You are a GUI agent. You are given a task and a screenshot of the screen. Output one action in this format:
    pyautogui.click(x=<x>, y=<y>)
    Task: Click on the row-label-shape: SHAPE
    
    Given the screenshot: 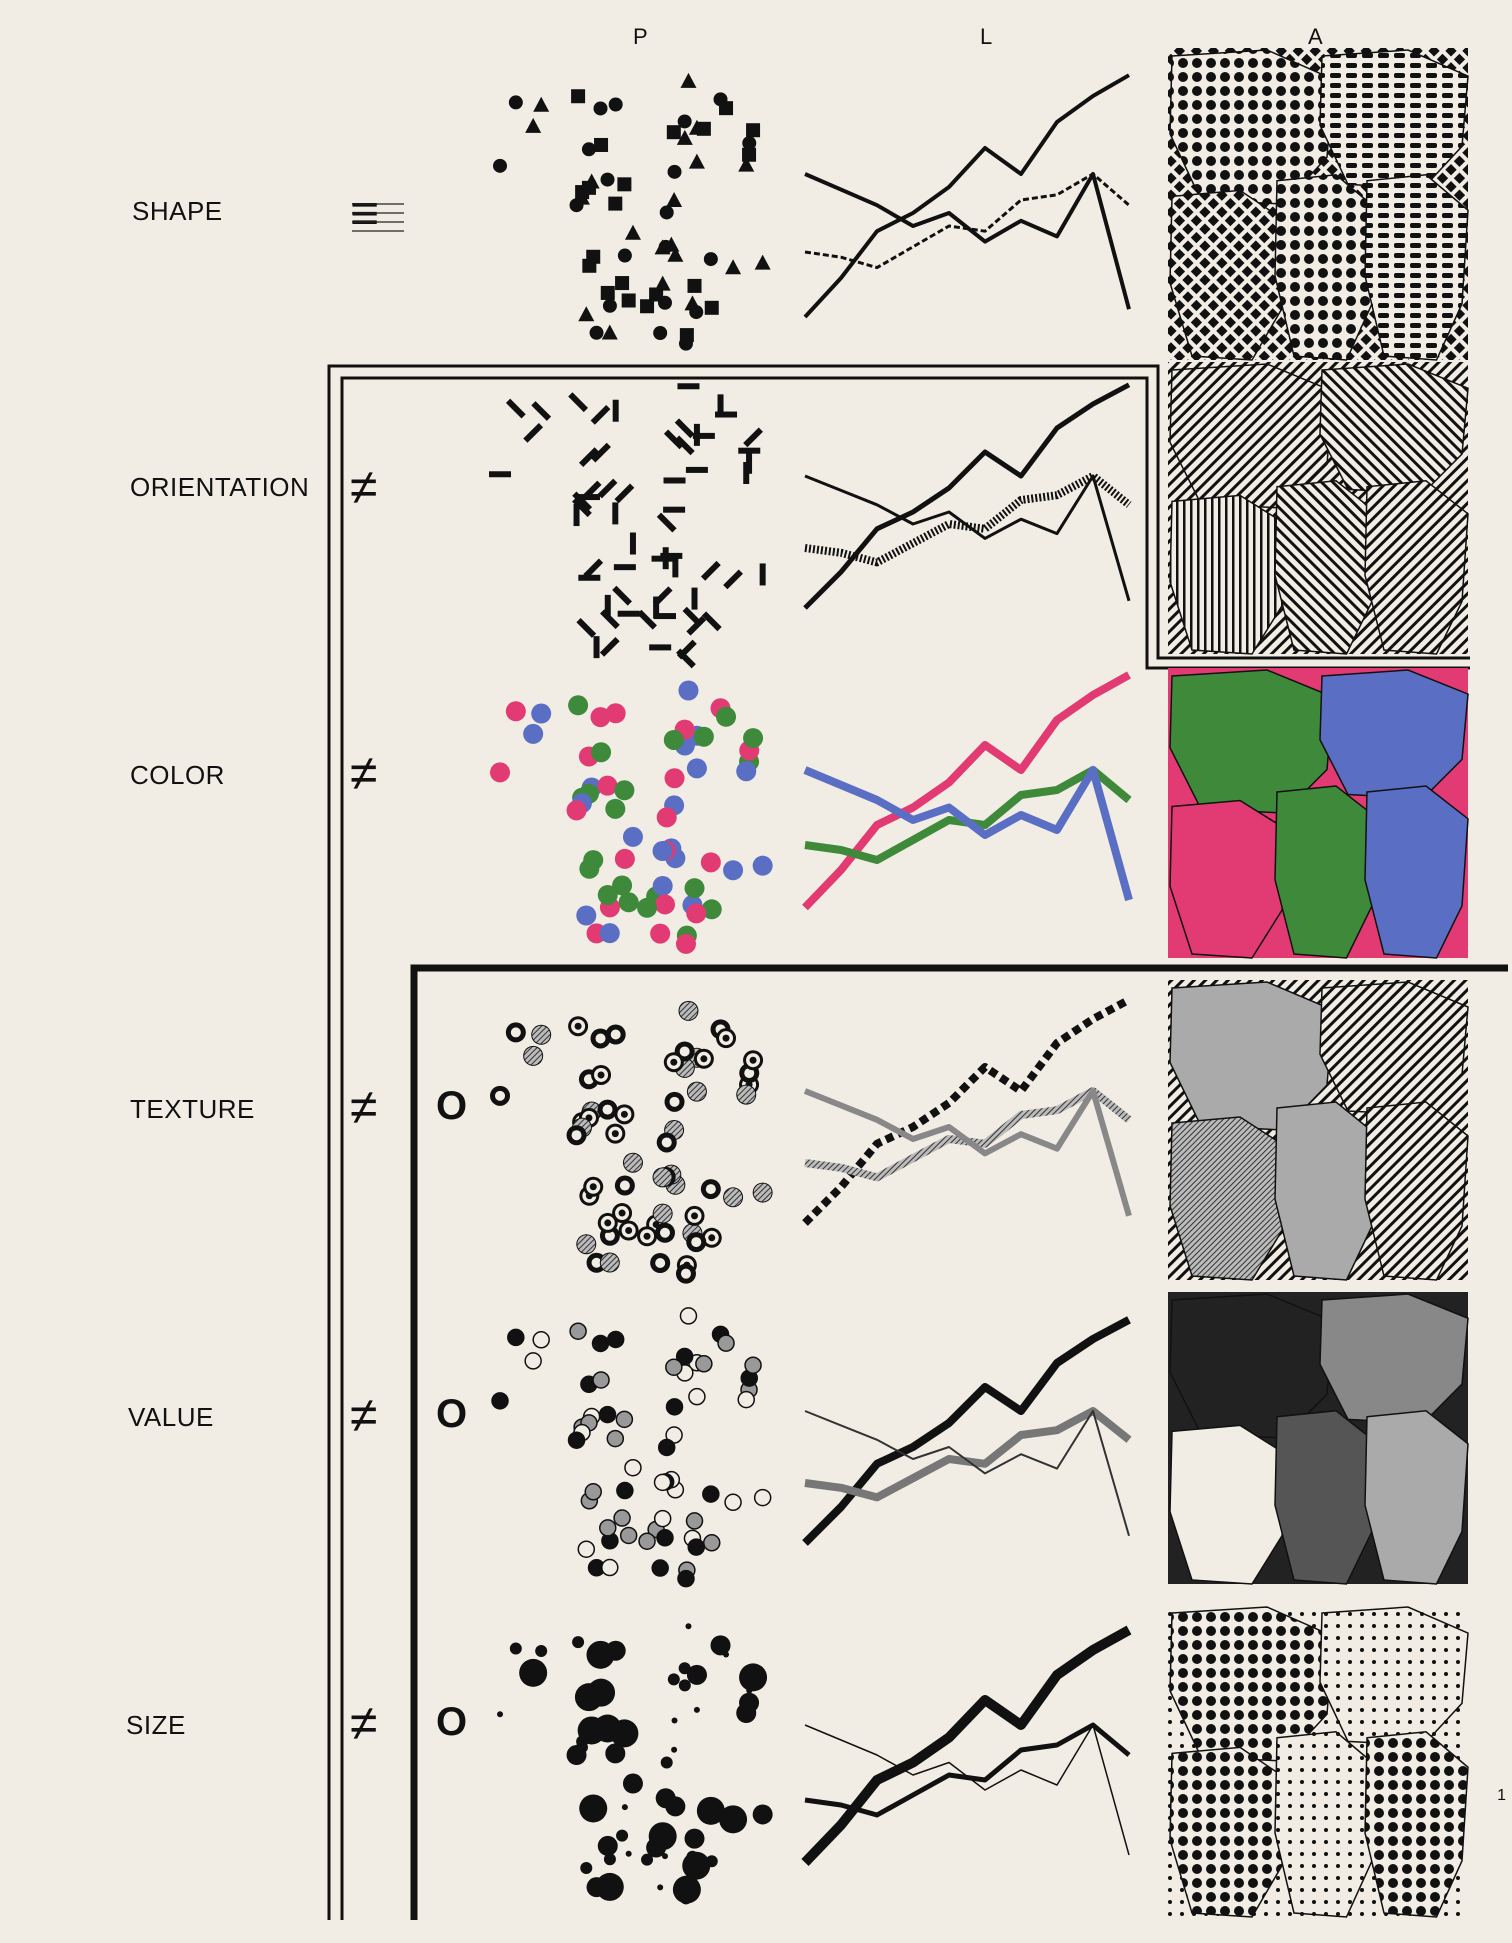 What is the action you would take?
    pyautogui.click(x=177, y=211)
    